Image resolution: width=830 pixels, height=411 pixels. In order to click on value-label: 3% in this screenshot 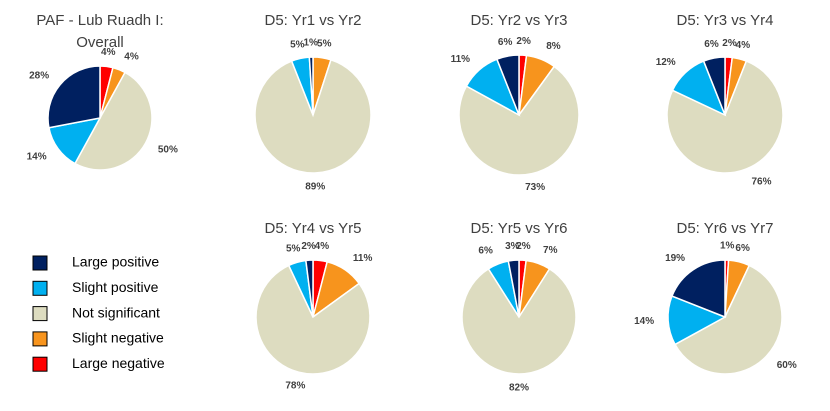, I will do `click(512, 246)`.